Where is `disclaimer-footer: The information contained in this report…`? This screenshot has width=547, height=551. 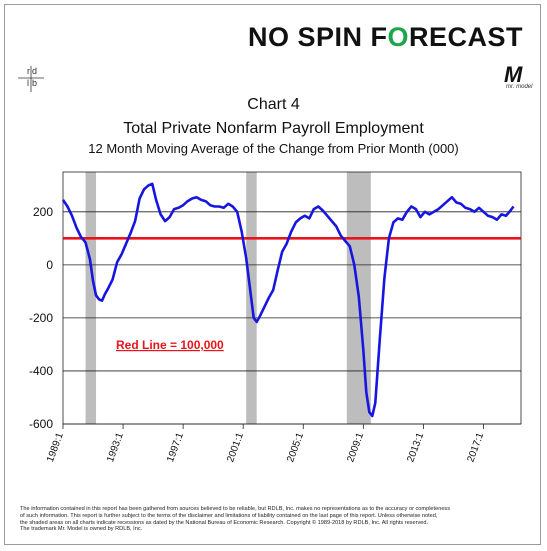 disclaimer-footer: The information contained in this report… is located at coordinates (277, 519).